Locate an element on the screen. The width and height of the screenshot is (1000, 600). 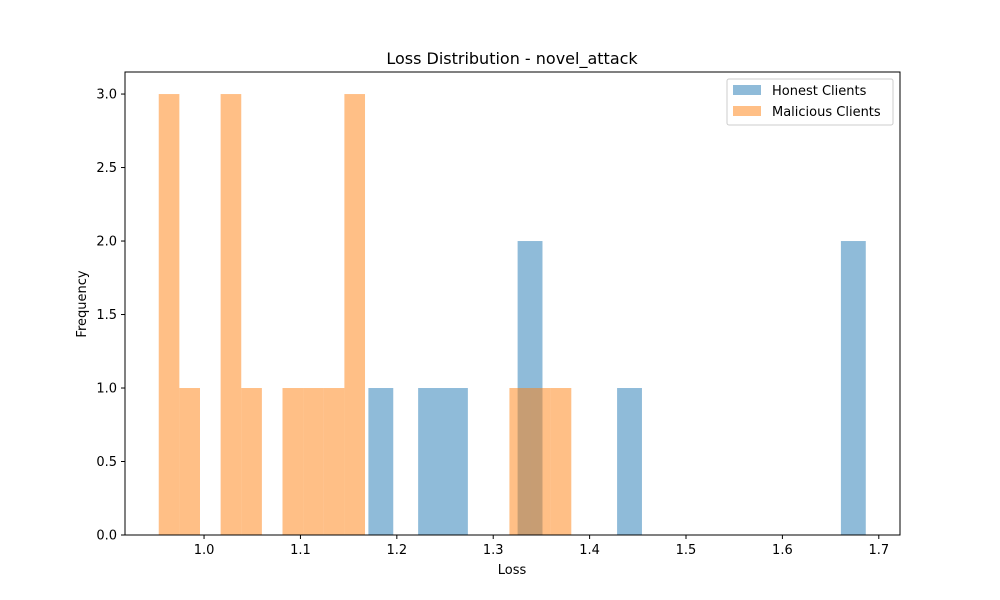
x-tick-label: 1.4 is located at coordinates (589, 550).